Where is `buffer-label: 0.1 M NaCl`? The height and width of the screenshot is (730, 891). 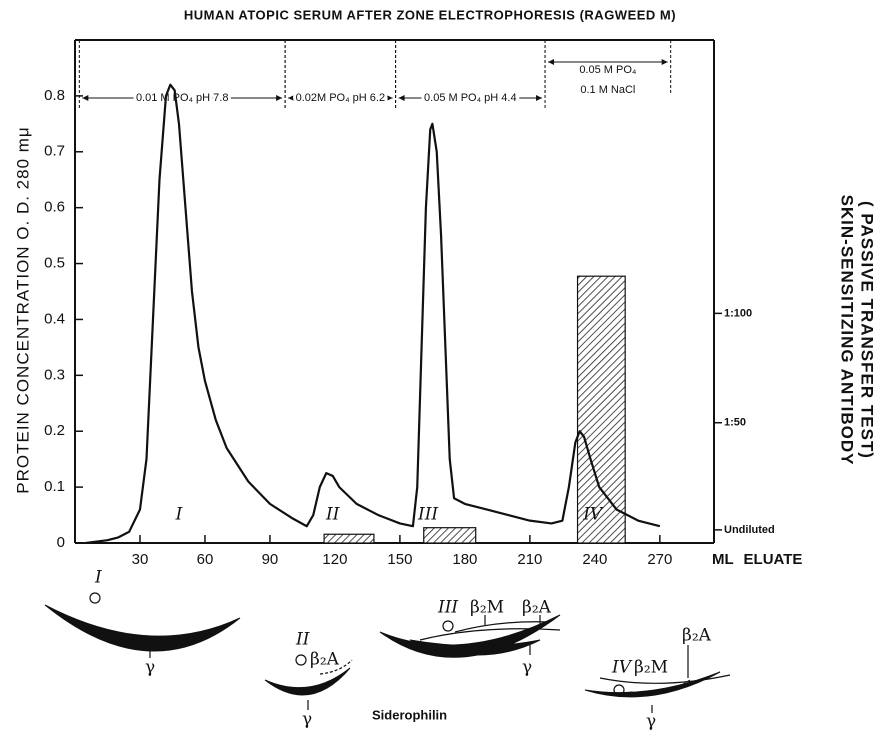
buffer-label: 0.1 M NaCl is located at coordinates (607, 90).